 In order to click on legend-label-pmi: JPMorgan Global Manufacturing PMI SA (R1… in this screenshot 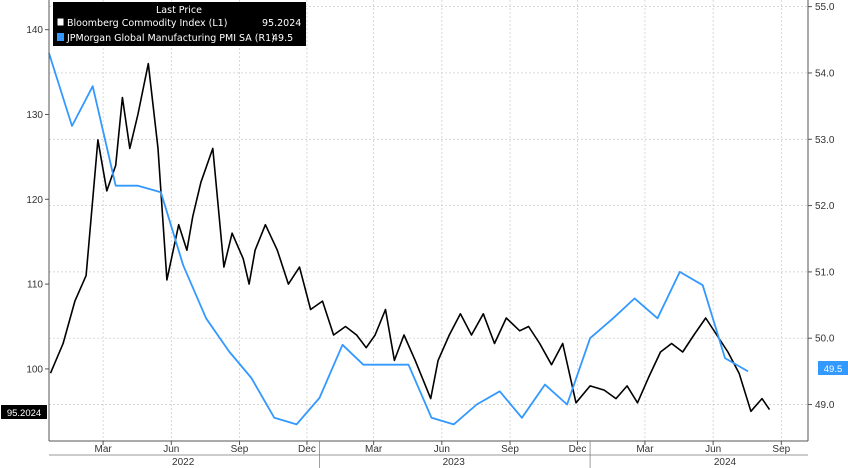, I will do `click(170, 38)`.